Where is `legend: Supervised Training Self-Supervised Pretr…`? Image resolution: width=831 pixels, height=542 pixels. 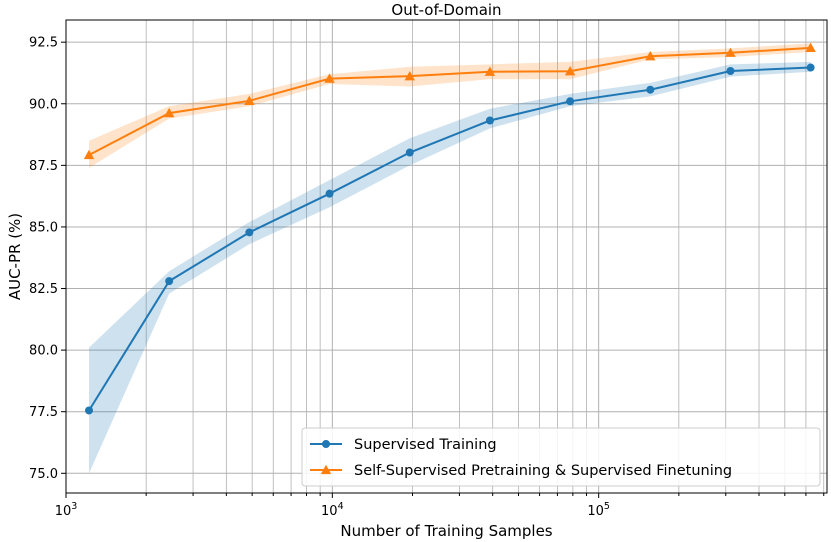
legend: Supervised Training Self-Supervised Pretr… is located at coordinates (561, 457).